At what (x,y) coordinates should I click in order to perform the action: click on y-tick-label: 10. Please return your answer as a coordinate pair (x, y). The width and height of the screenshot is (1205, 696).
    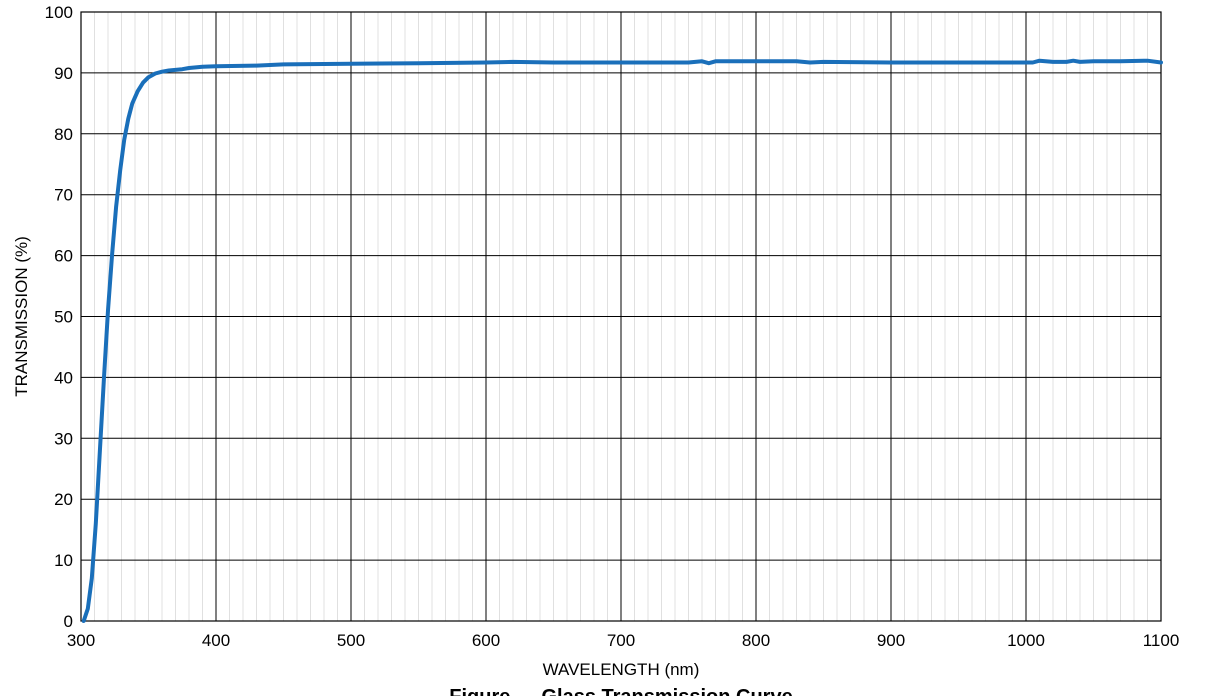
    Looking at the image, I should click on (63, 560).